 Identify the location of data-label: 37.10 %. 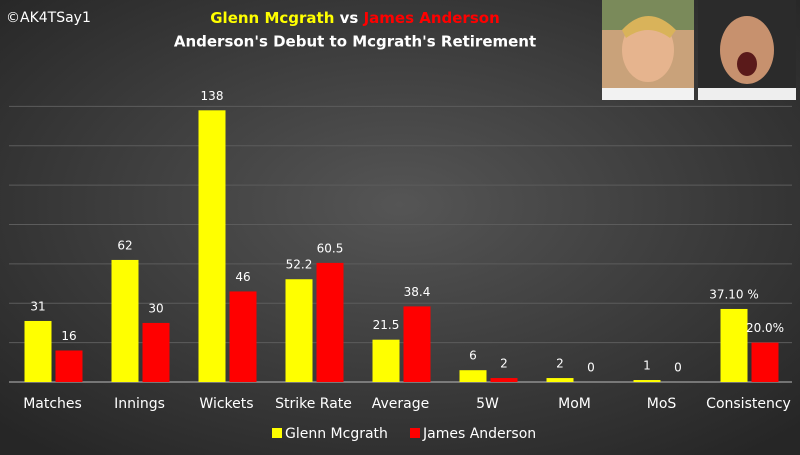
(734, 294).